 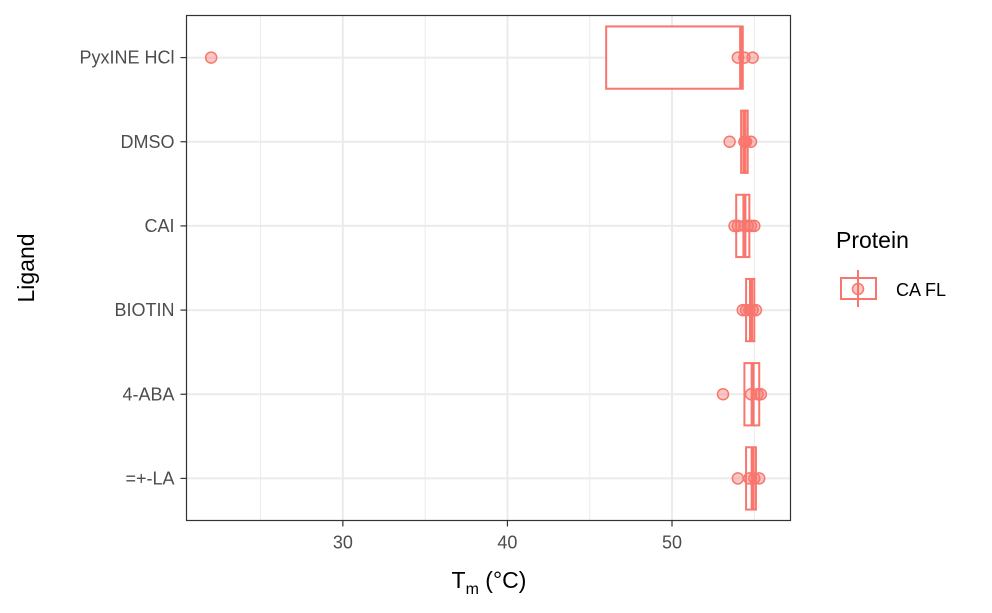 What do you see at coordinates (858, 289) in the screenshot?
I see `legend-key-point` at bounding box center [858, 289].